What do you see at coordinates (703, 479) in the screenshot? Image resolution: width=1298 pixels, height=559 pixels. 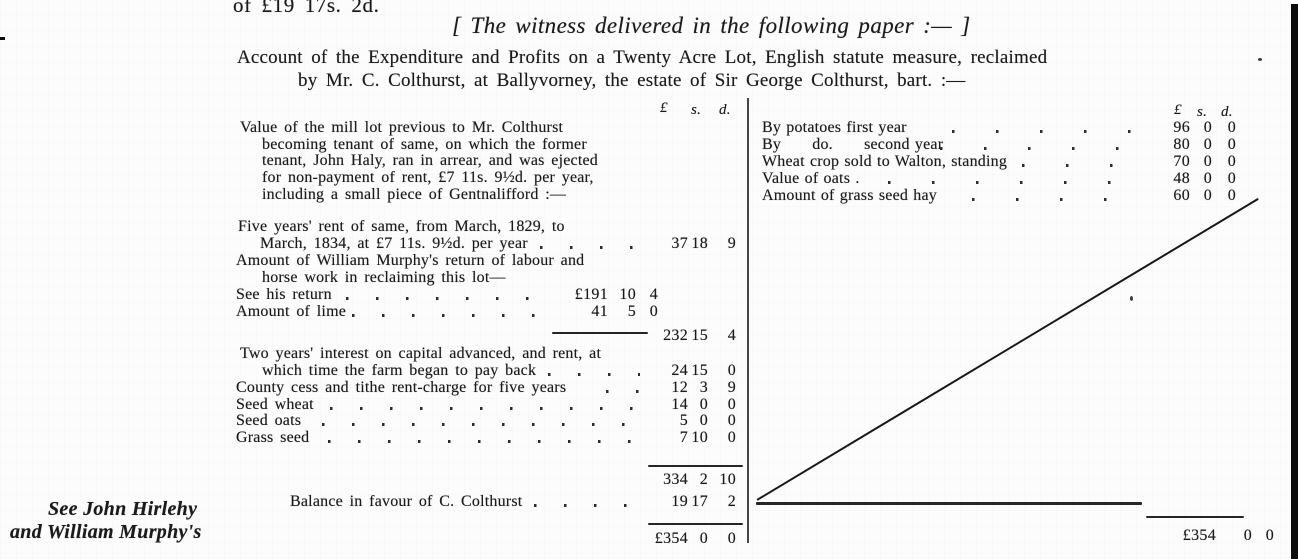 I see `amount-shillings: 2` at bounding box center [703, 479].